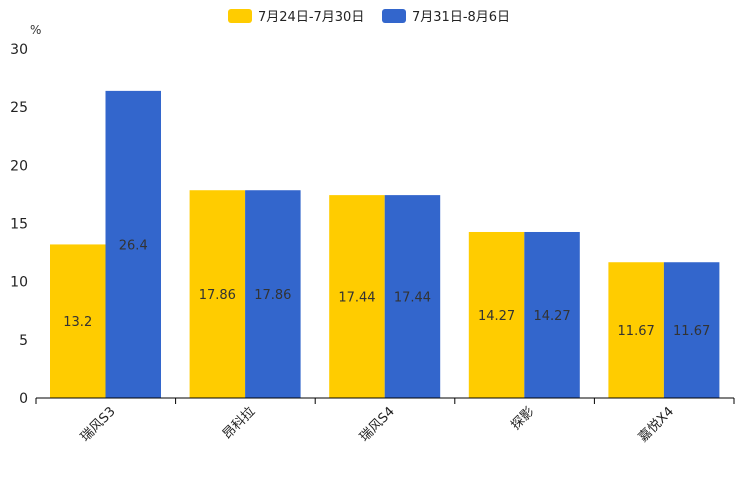 The height and width of the screenshot is (500, 744). I want to click on y-tick-label: 30, so click(19, 50).